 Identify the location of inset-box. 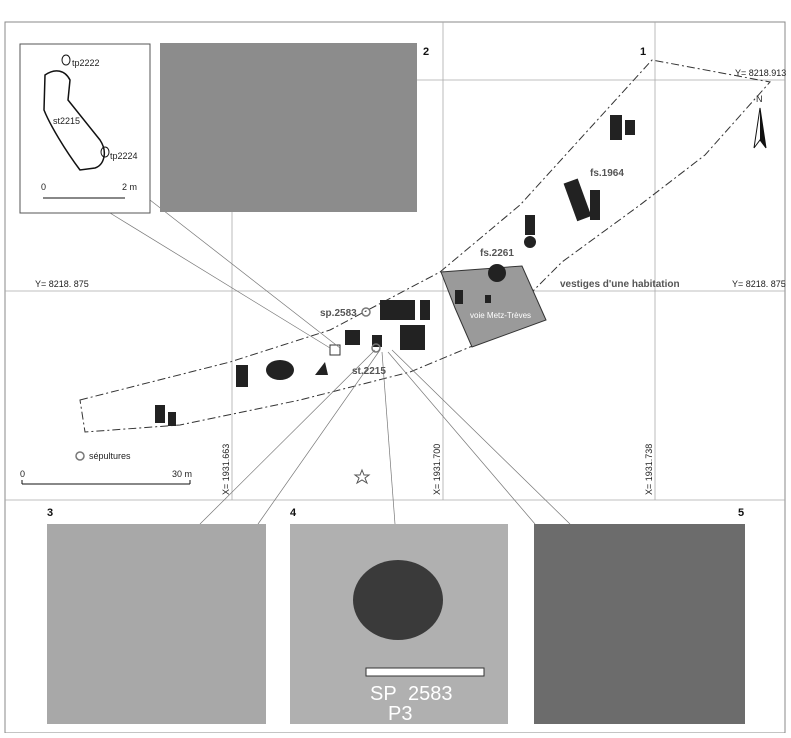
(85, 128).